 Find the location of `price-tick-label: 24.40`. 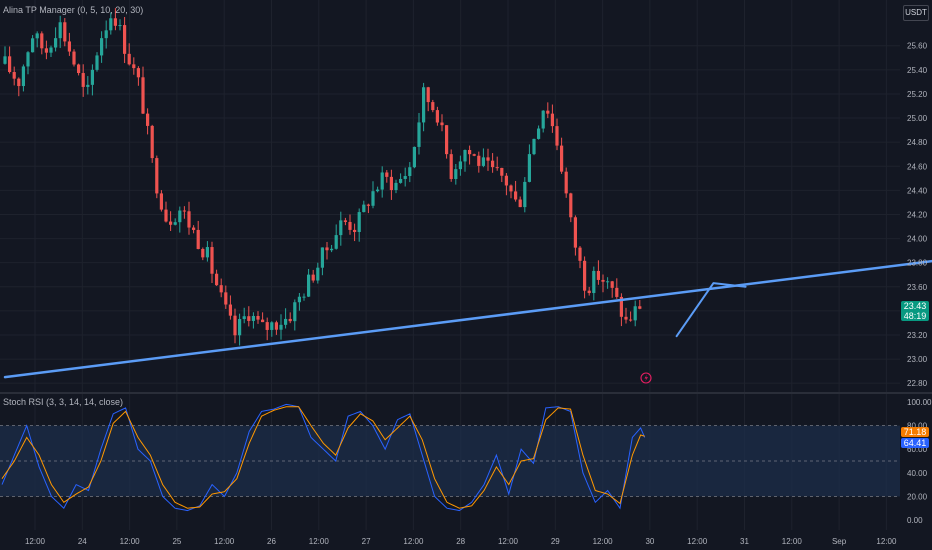

price-tick-label: 24.40 is located at coordinates (917, 190).